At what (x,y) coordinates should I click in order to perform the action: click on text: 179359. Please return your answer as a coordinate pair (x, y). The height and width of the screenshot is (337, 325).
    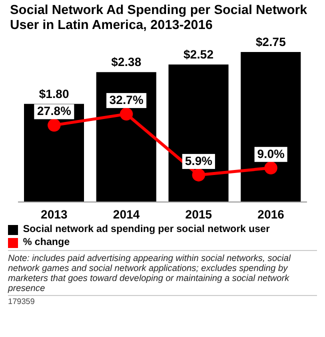
    Looking at the image, I should click on (162, 300).